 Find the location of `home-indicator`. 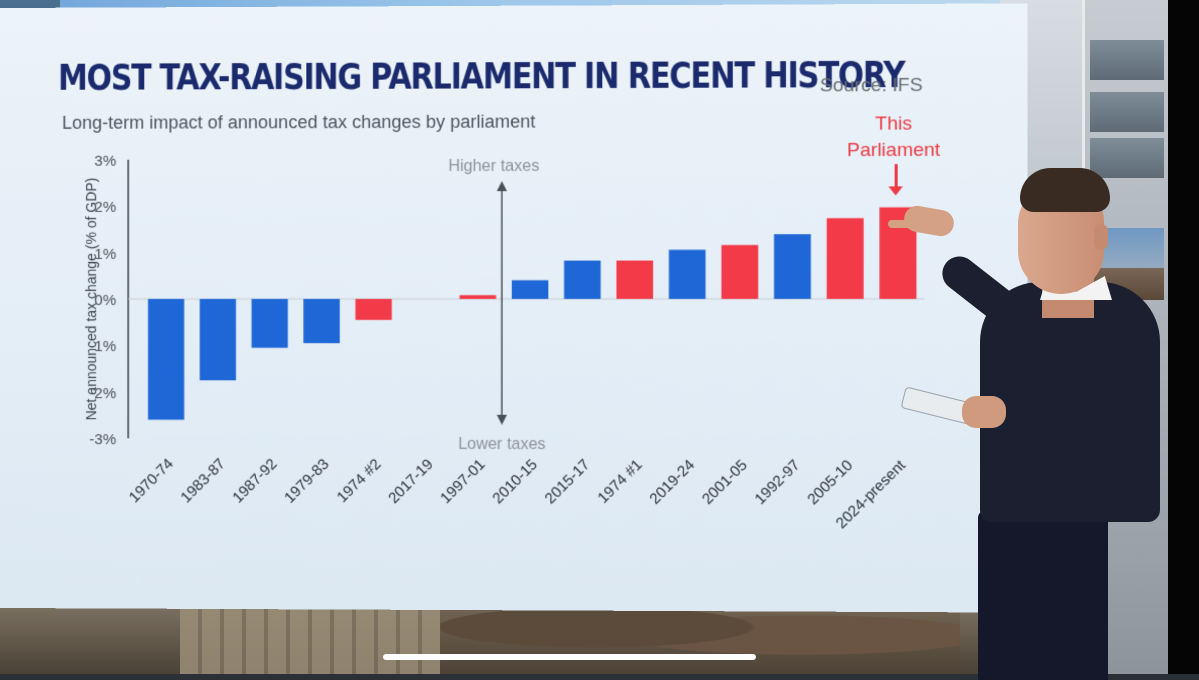

home-indicator is located at coordinates (569, 657).